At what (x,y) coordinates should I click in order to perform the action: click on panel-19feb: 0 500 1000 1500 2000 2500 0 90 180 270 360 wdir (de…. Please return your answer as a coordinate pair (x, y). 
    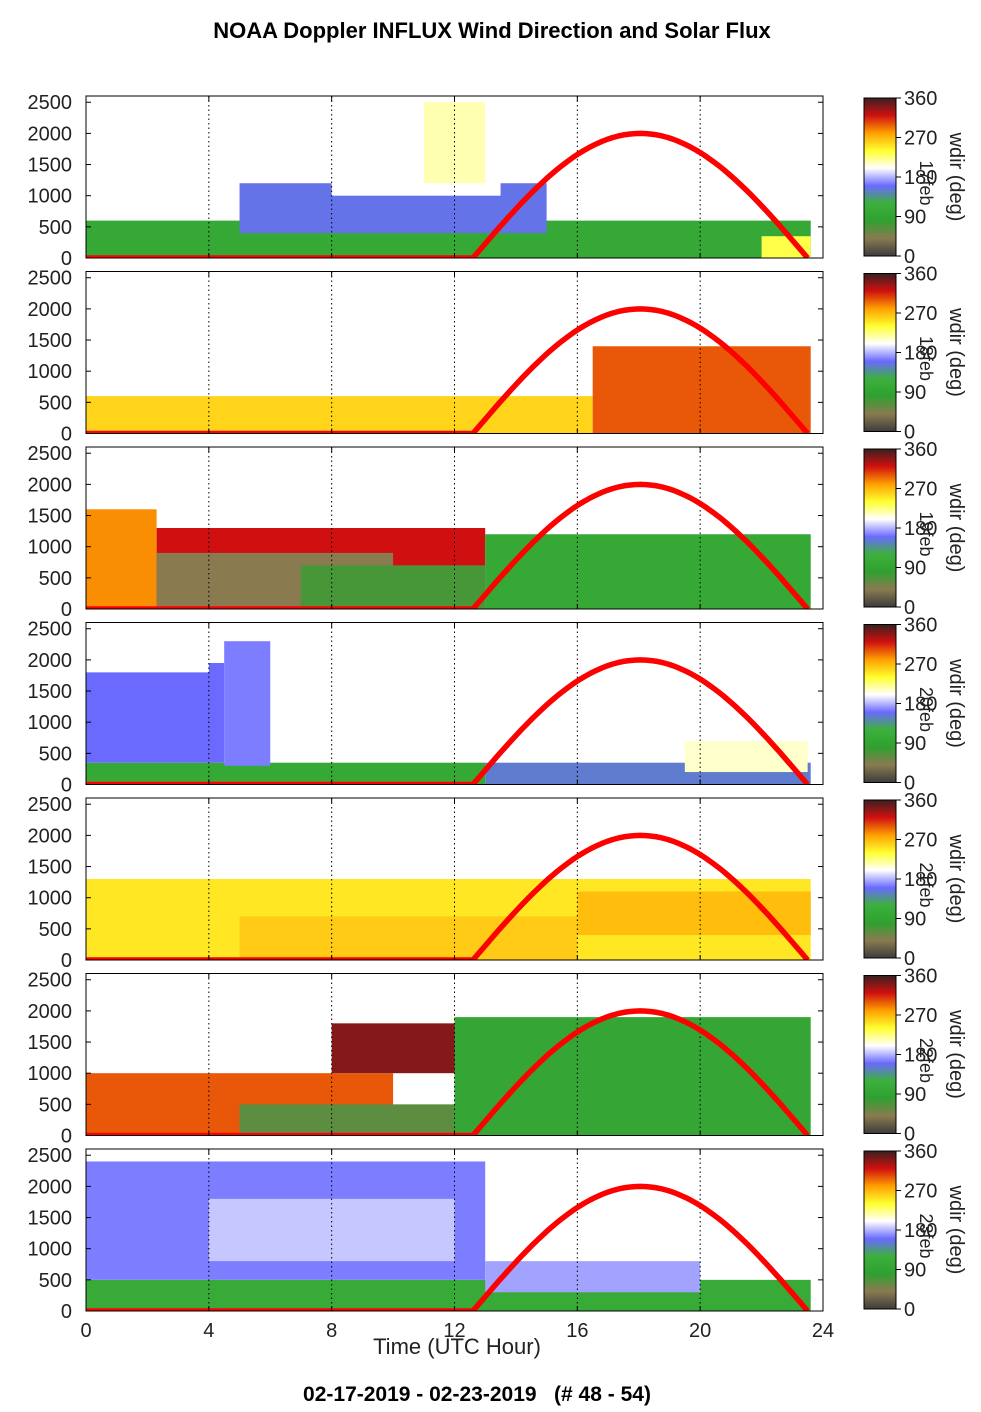
    Looking at the image, I should click on (498, 530).